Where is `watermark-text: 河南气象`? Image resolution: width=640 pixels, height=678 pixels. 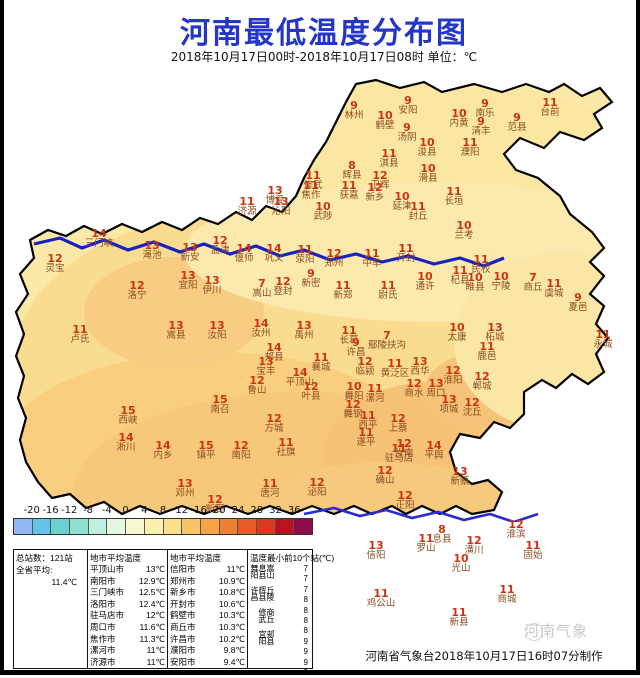 watermark-text: 河南气象 is located at coordinates (556, 631).